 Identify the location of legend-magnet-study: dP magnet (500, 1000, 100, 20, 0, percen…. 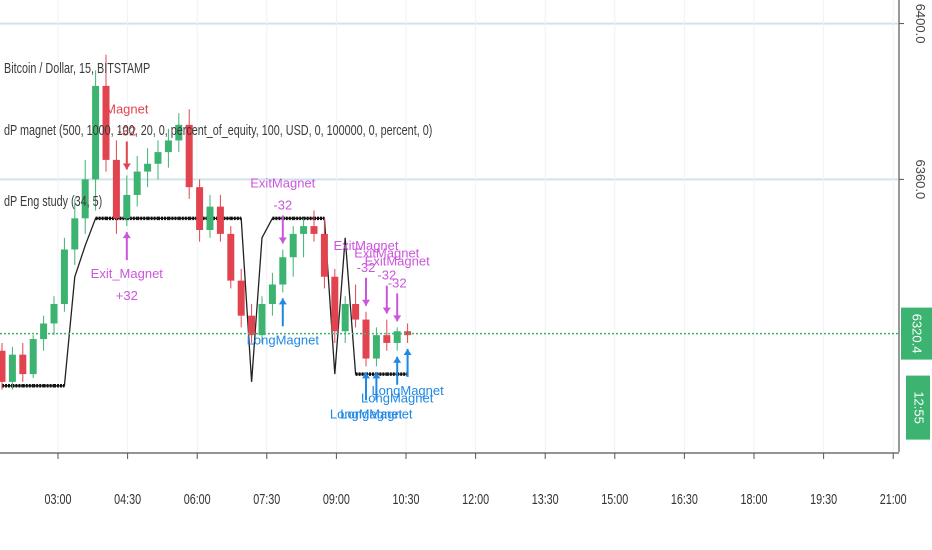
(218, 130).